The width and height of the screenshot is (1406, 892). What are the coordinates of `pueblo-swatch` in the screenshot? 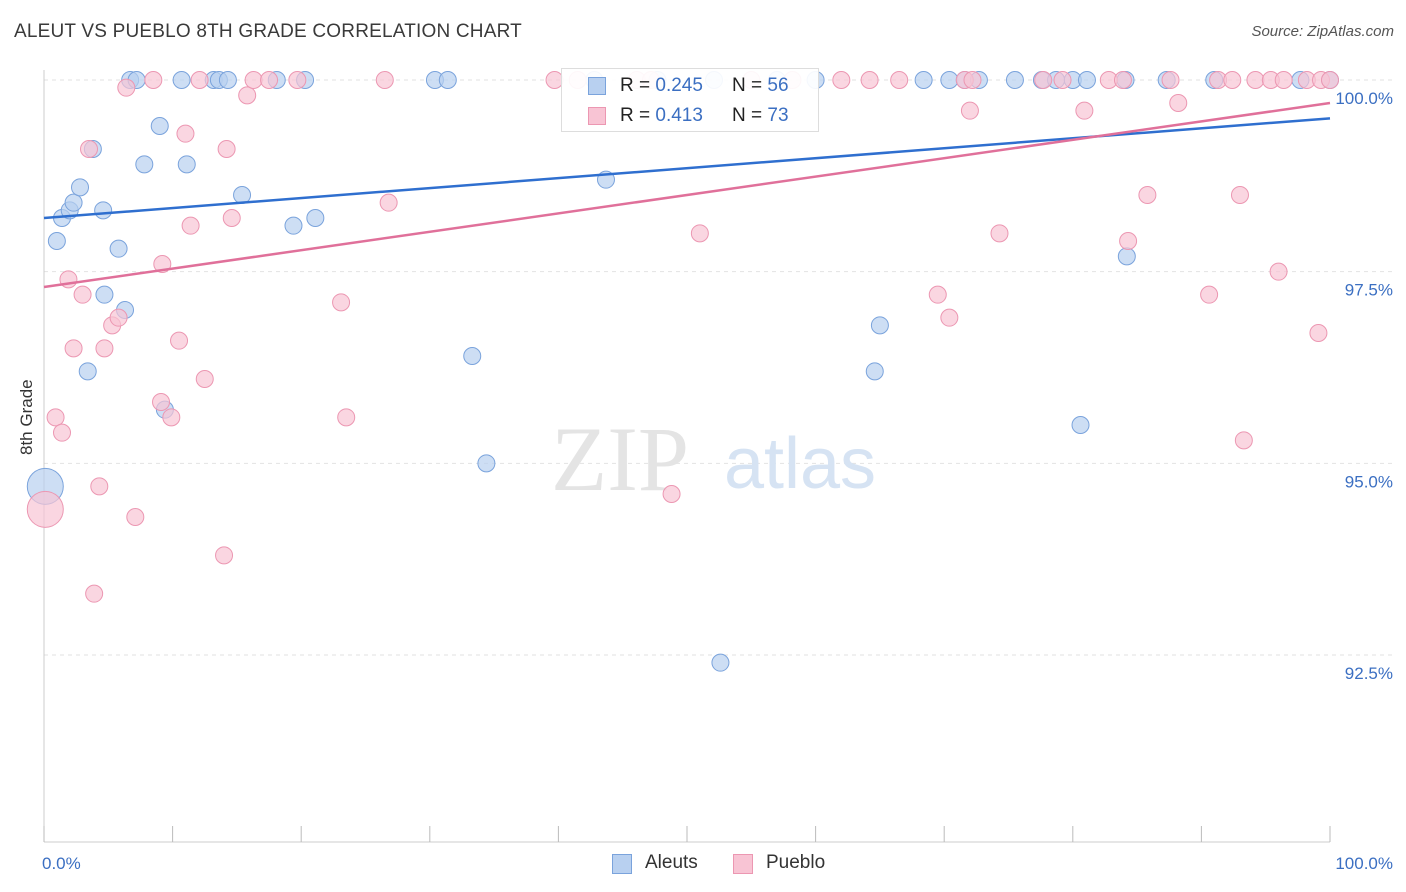 It's located at (597, 116).